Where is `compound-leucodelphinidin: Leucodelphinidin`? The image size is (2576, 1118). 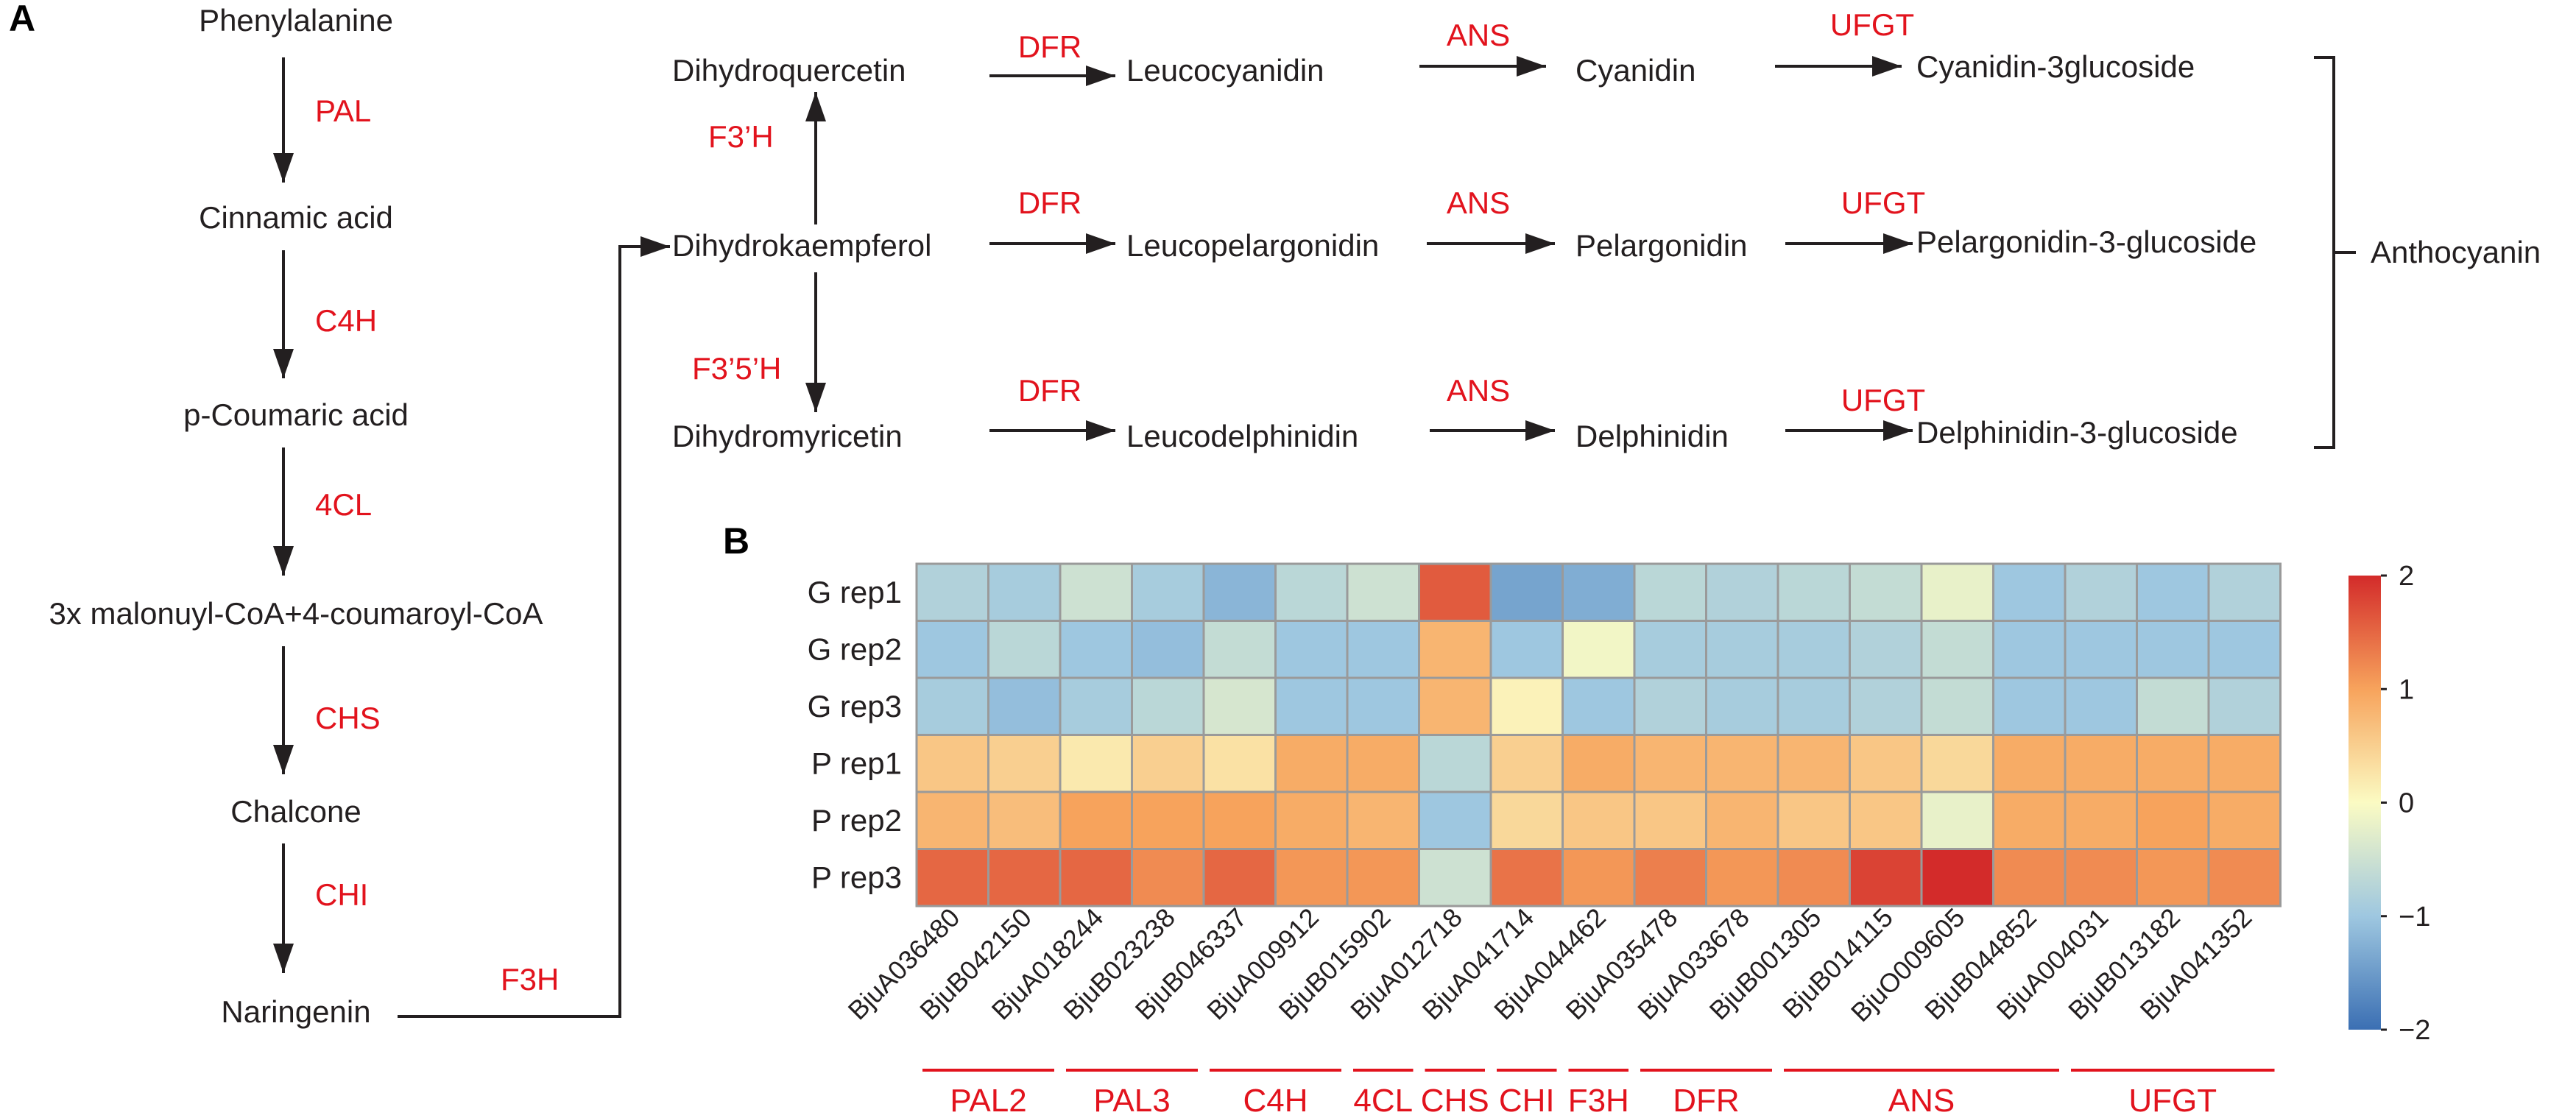
compound-leucodelphinidin: Leucodelphinidin is located at coordinates (1242, 436).